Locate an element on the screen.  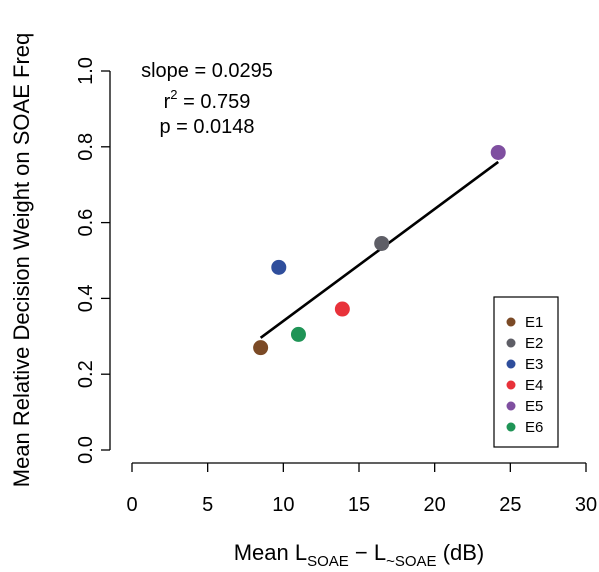
legend-label-e1: E1 is located at coordinates (534, 322).